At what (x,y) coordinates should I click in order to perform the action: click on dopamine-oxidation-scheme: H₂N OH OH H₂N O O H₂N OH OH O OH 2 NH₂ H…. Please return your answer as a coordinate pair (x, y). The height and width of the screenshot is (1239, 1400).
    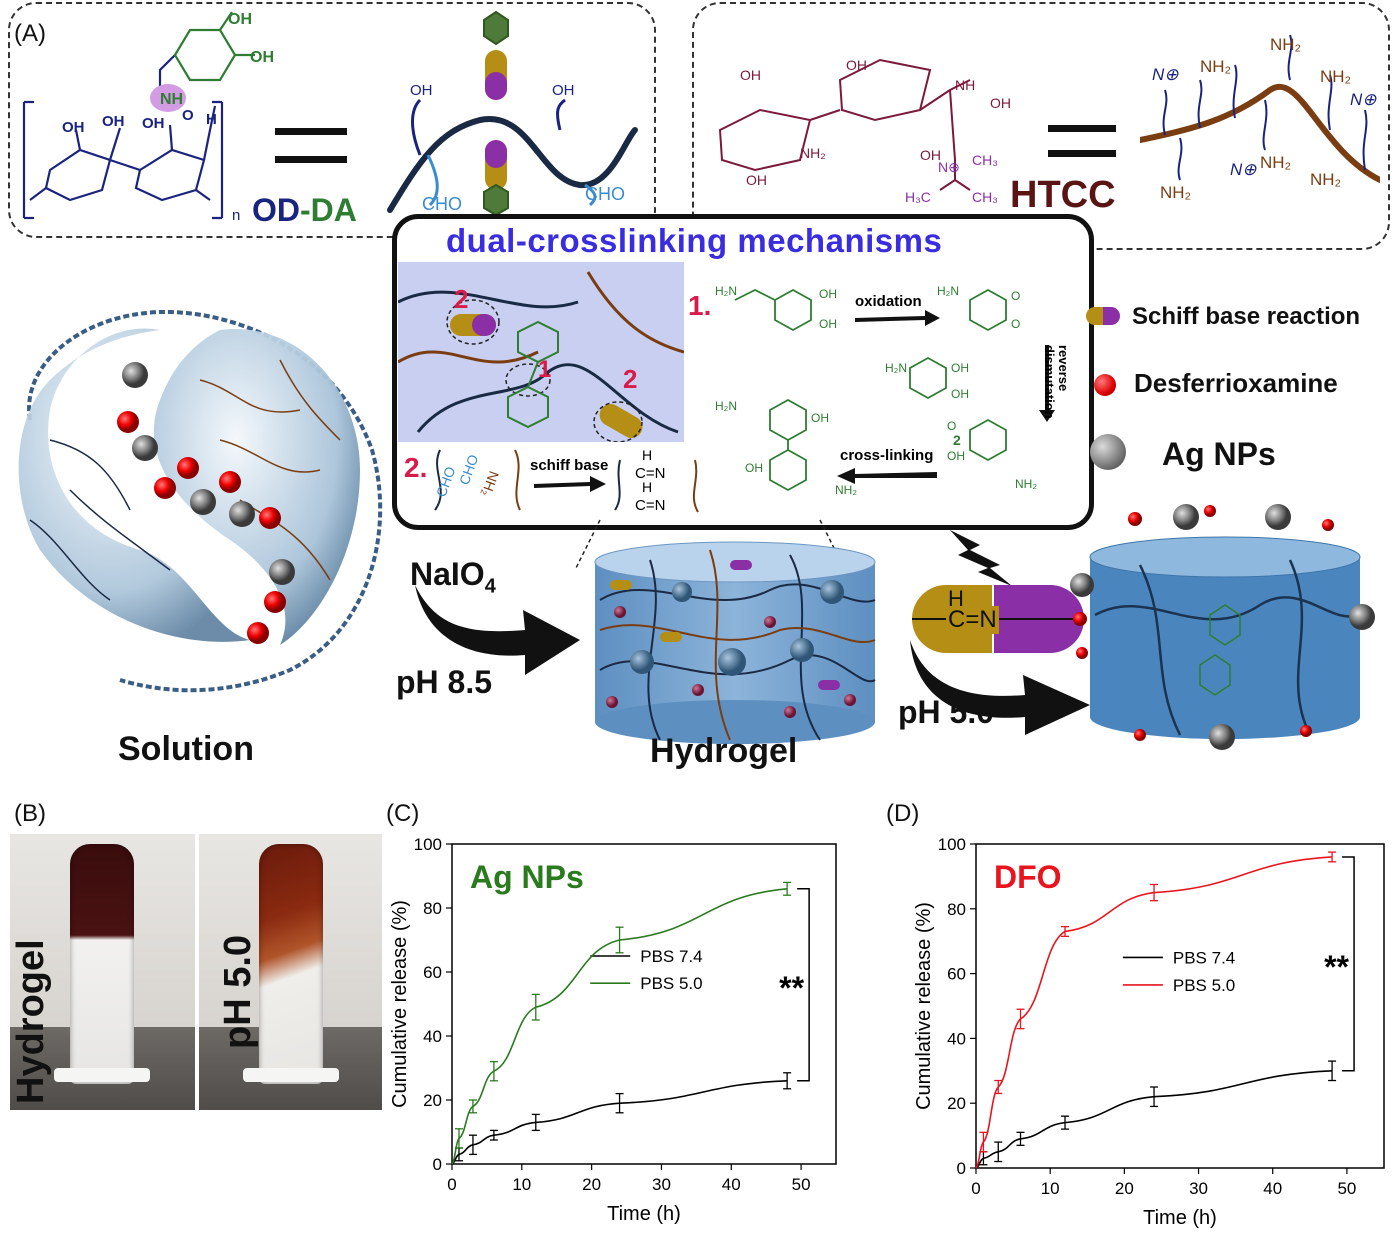
    Looking at the image, I should click on (893, 390).